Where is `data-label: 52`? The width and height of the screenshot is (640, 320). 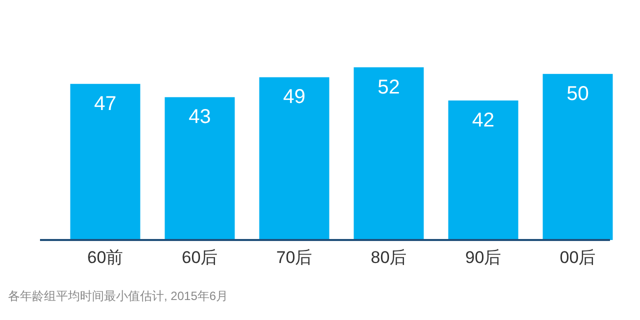
data-label: 52 is located at coordinates (389, 87).